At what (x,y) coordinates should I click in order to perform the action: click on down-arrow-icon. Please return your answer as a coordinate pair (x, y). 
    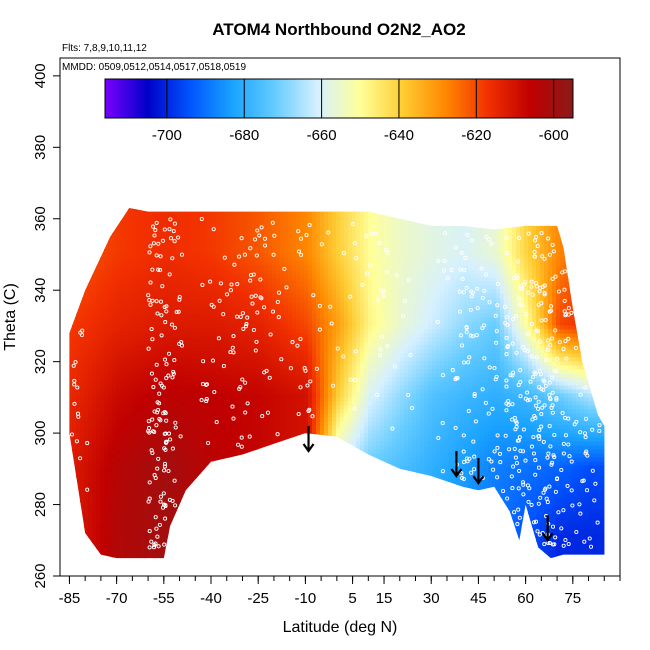
    Looking at the image, I should click on (456, 464).